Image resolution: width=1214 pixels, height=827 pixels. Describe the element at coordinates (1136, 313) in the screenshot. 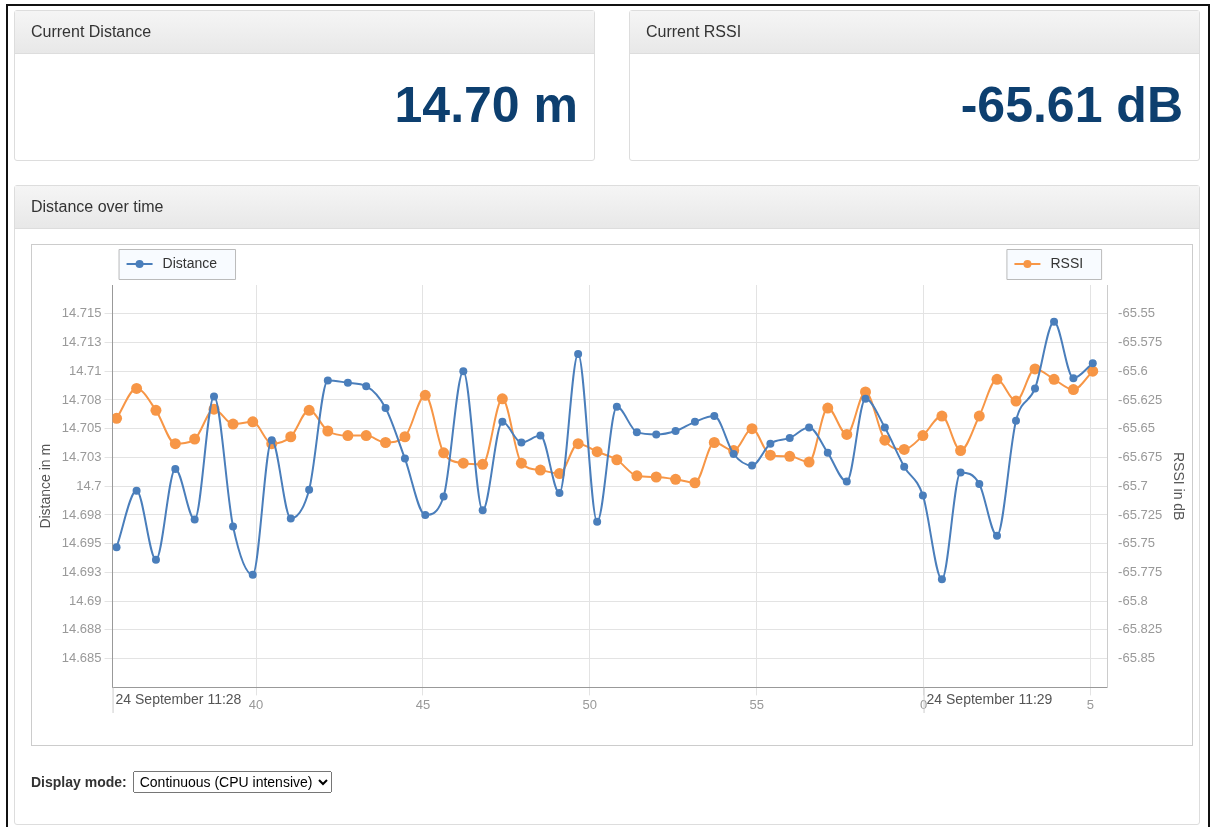

I see `y2-tick-label: -65.55` at that location.